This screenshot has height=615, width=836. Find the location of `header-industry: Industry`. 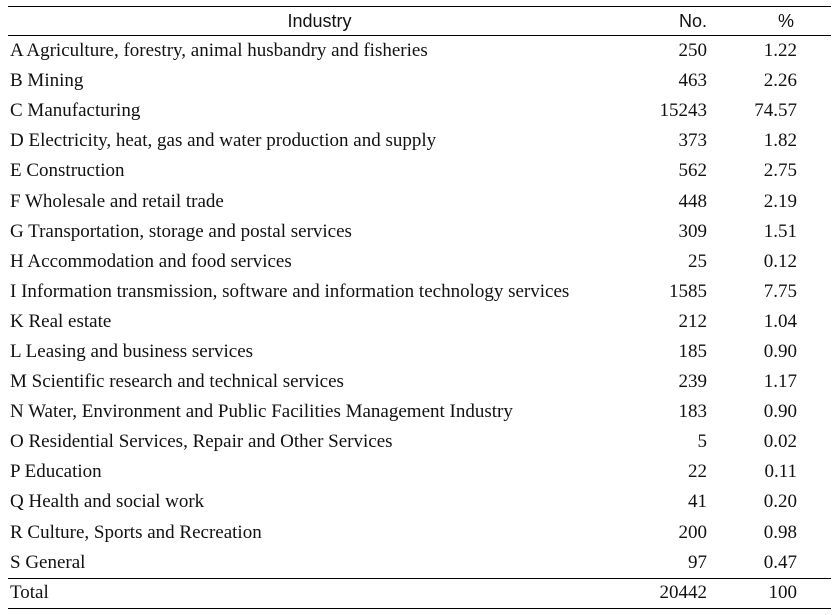

header-industry: Industry is located at coordinates (319, 20).